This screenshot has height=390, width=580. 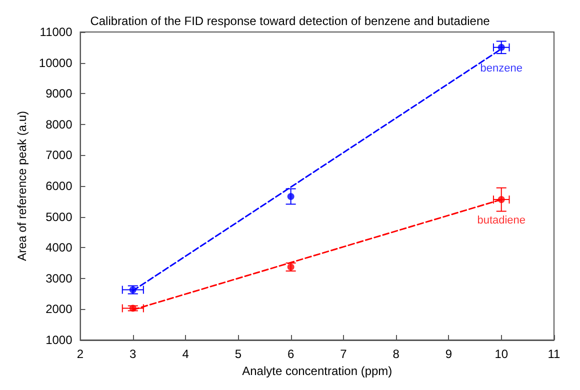 I want to click on x-tick-label: 8, so click(x=396, y=354).